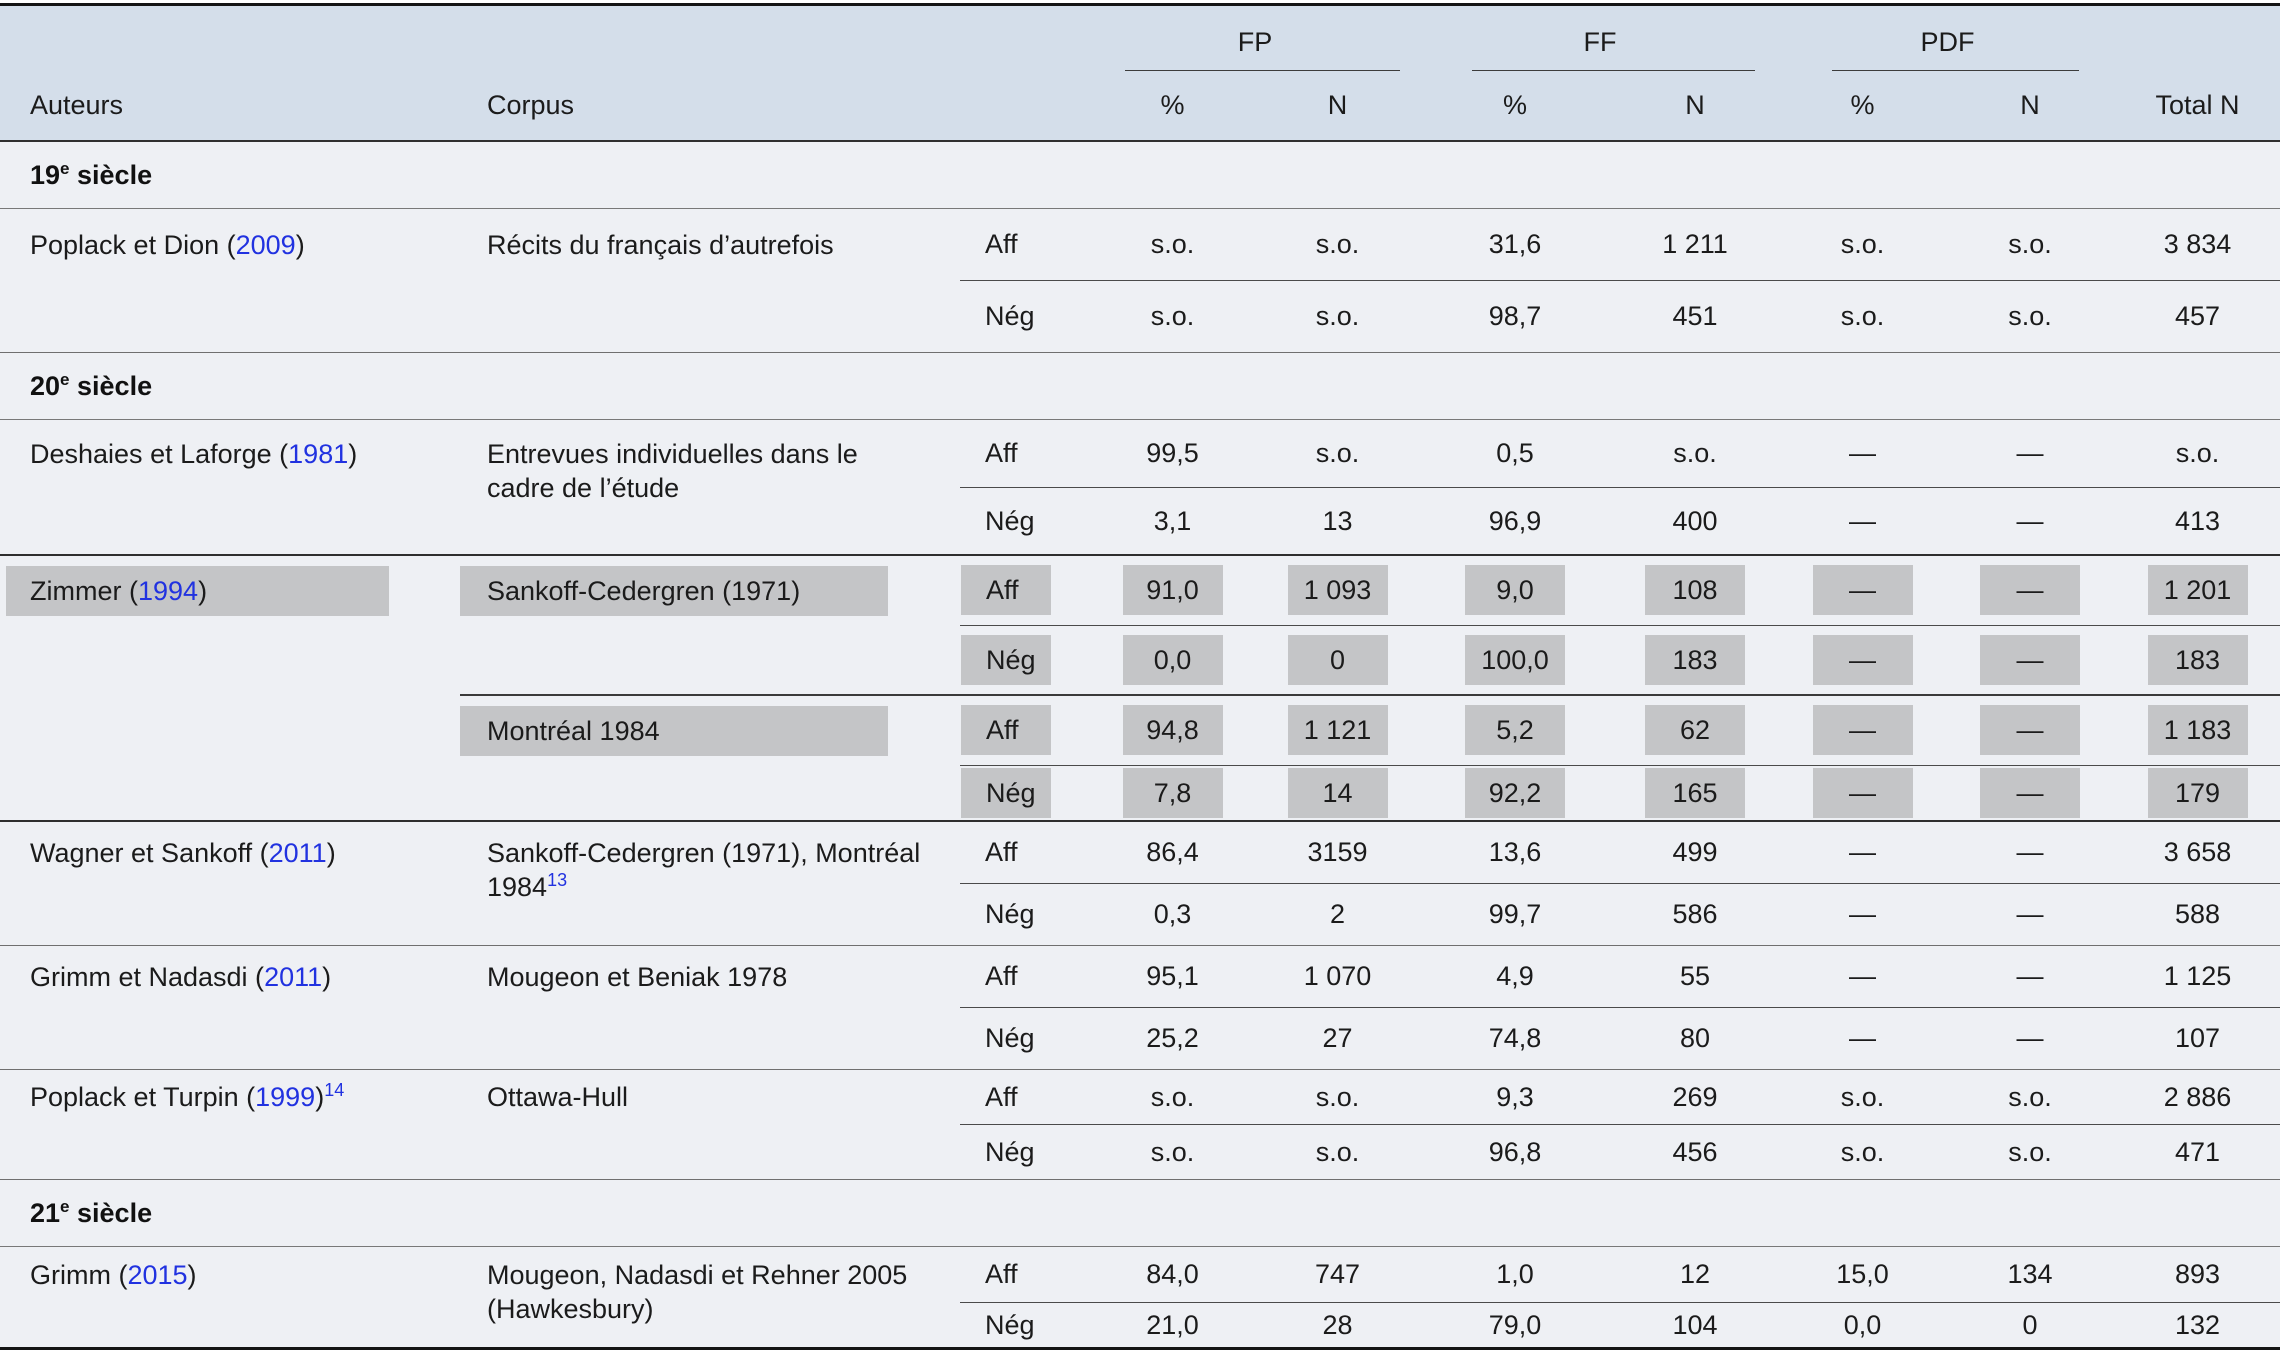 The height and width of the screenshot is (1353, 2280). I want to click on col-header-fp-n: N, so click(1337, 106).